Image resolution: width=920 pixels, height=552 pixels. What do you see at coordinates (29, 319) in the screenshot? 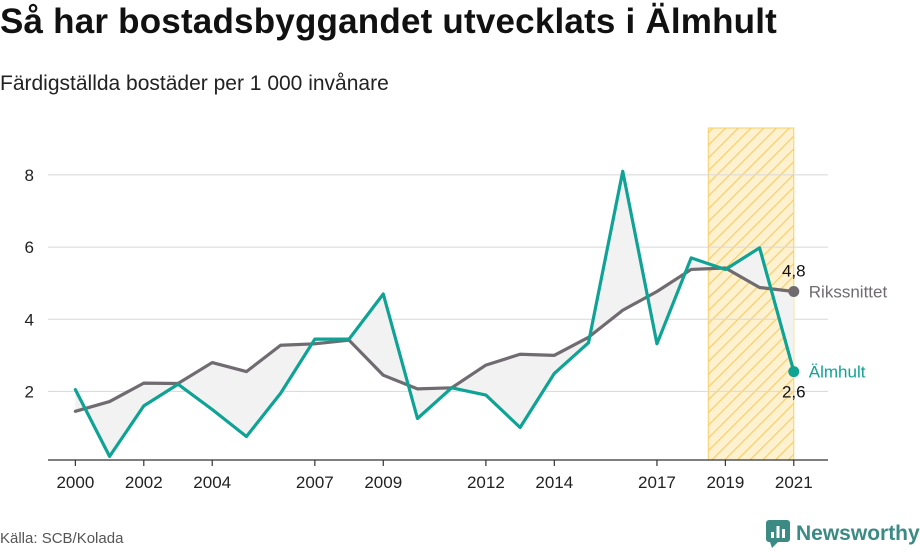
I see `y-tick-label: 4` at bounding box center [29, 319].